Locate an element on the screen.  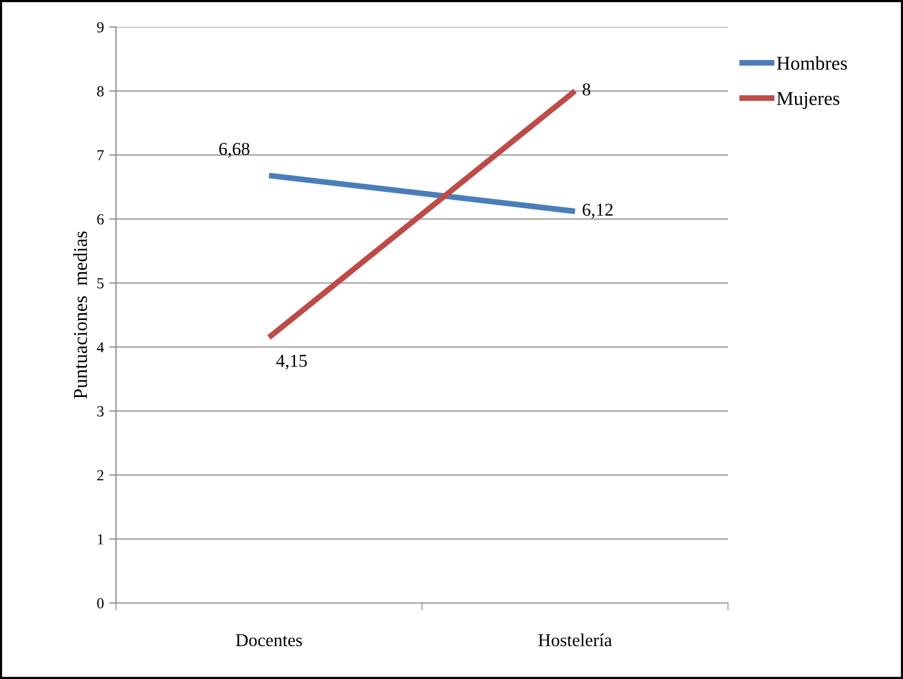
legend-label: Mujeres is located at coordinates (808, 101).